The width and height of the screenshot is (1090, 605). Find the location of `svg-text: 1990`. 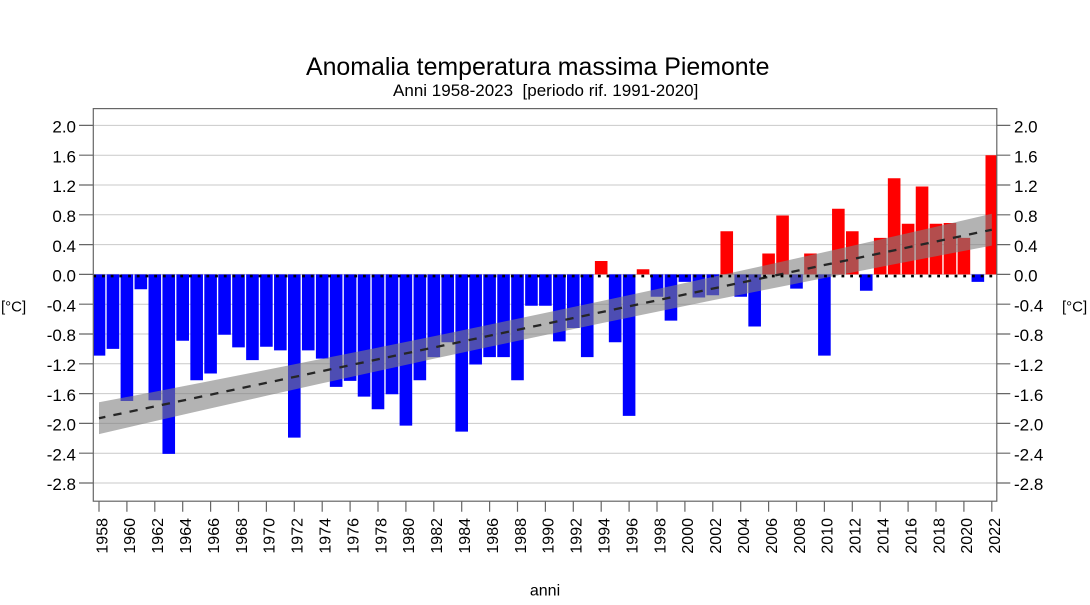

svg-text: 1990 is located at coordinates (549, 536).